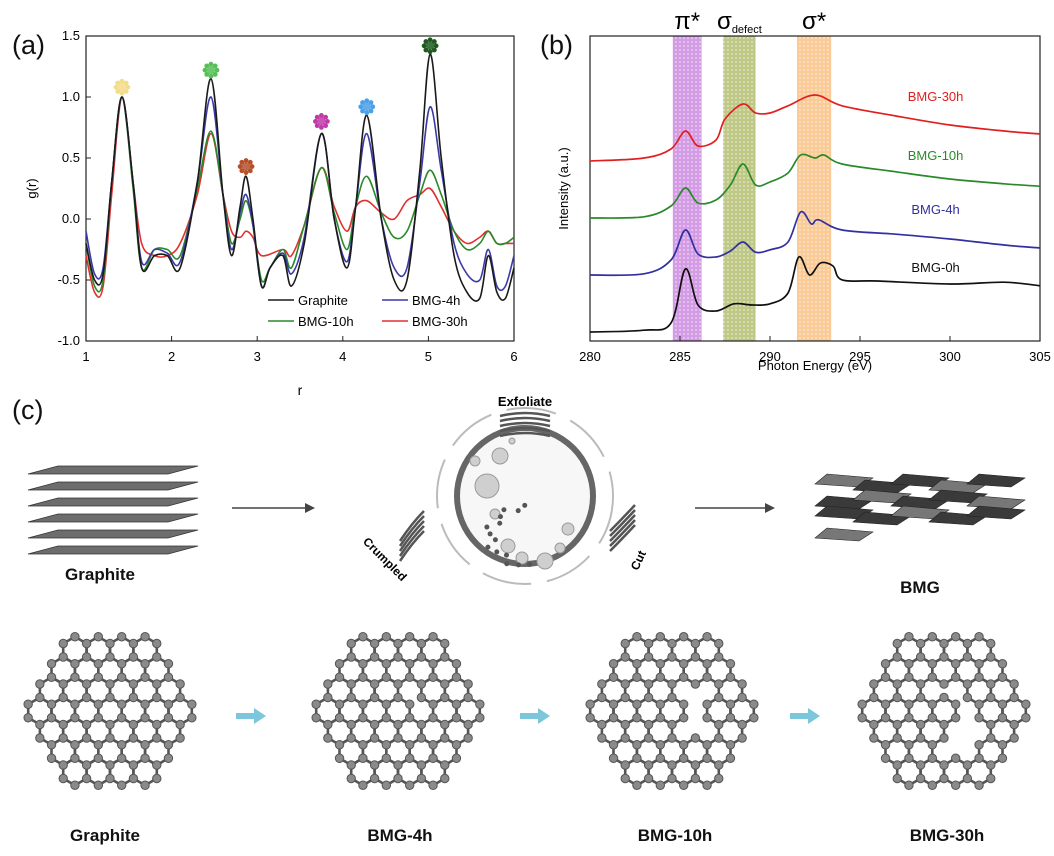  I want to click on caption-bmg-stack: BMG, so click(920, 587).